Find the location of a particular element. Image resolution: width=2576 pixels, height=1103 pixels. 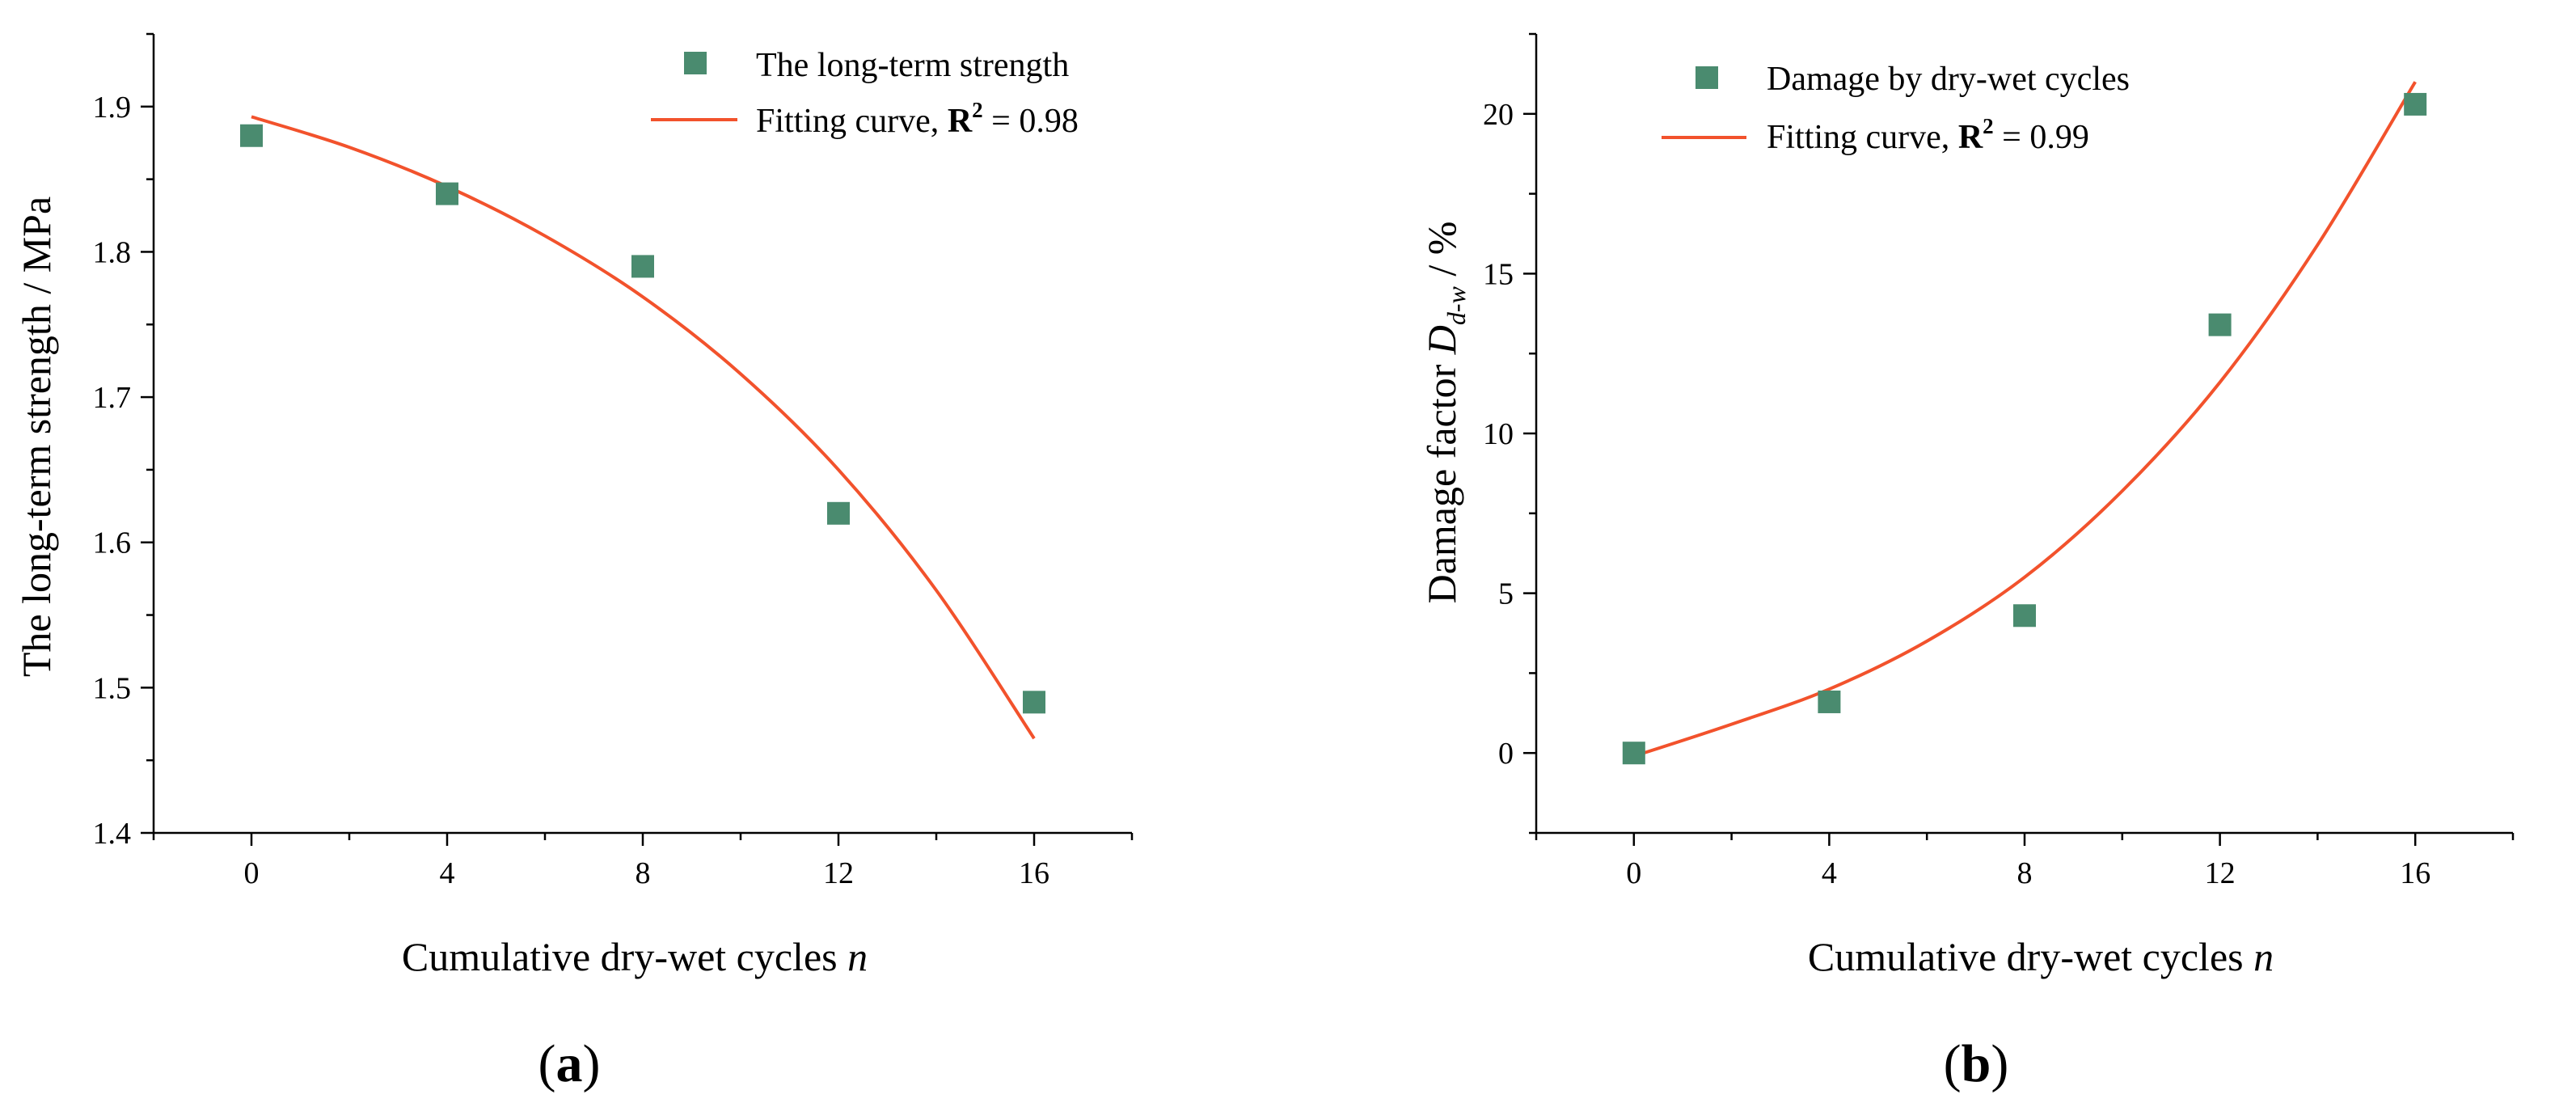

panel-b-label-letter: b is located at coordinates (1977, 1063).